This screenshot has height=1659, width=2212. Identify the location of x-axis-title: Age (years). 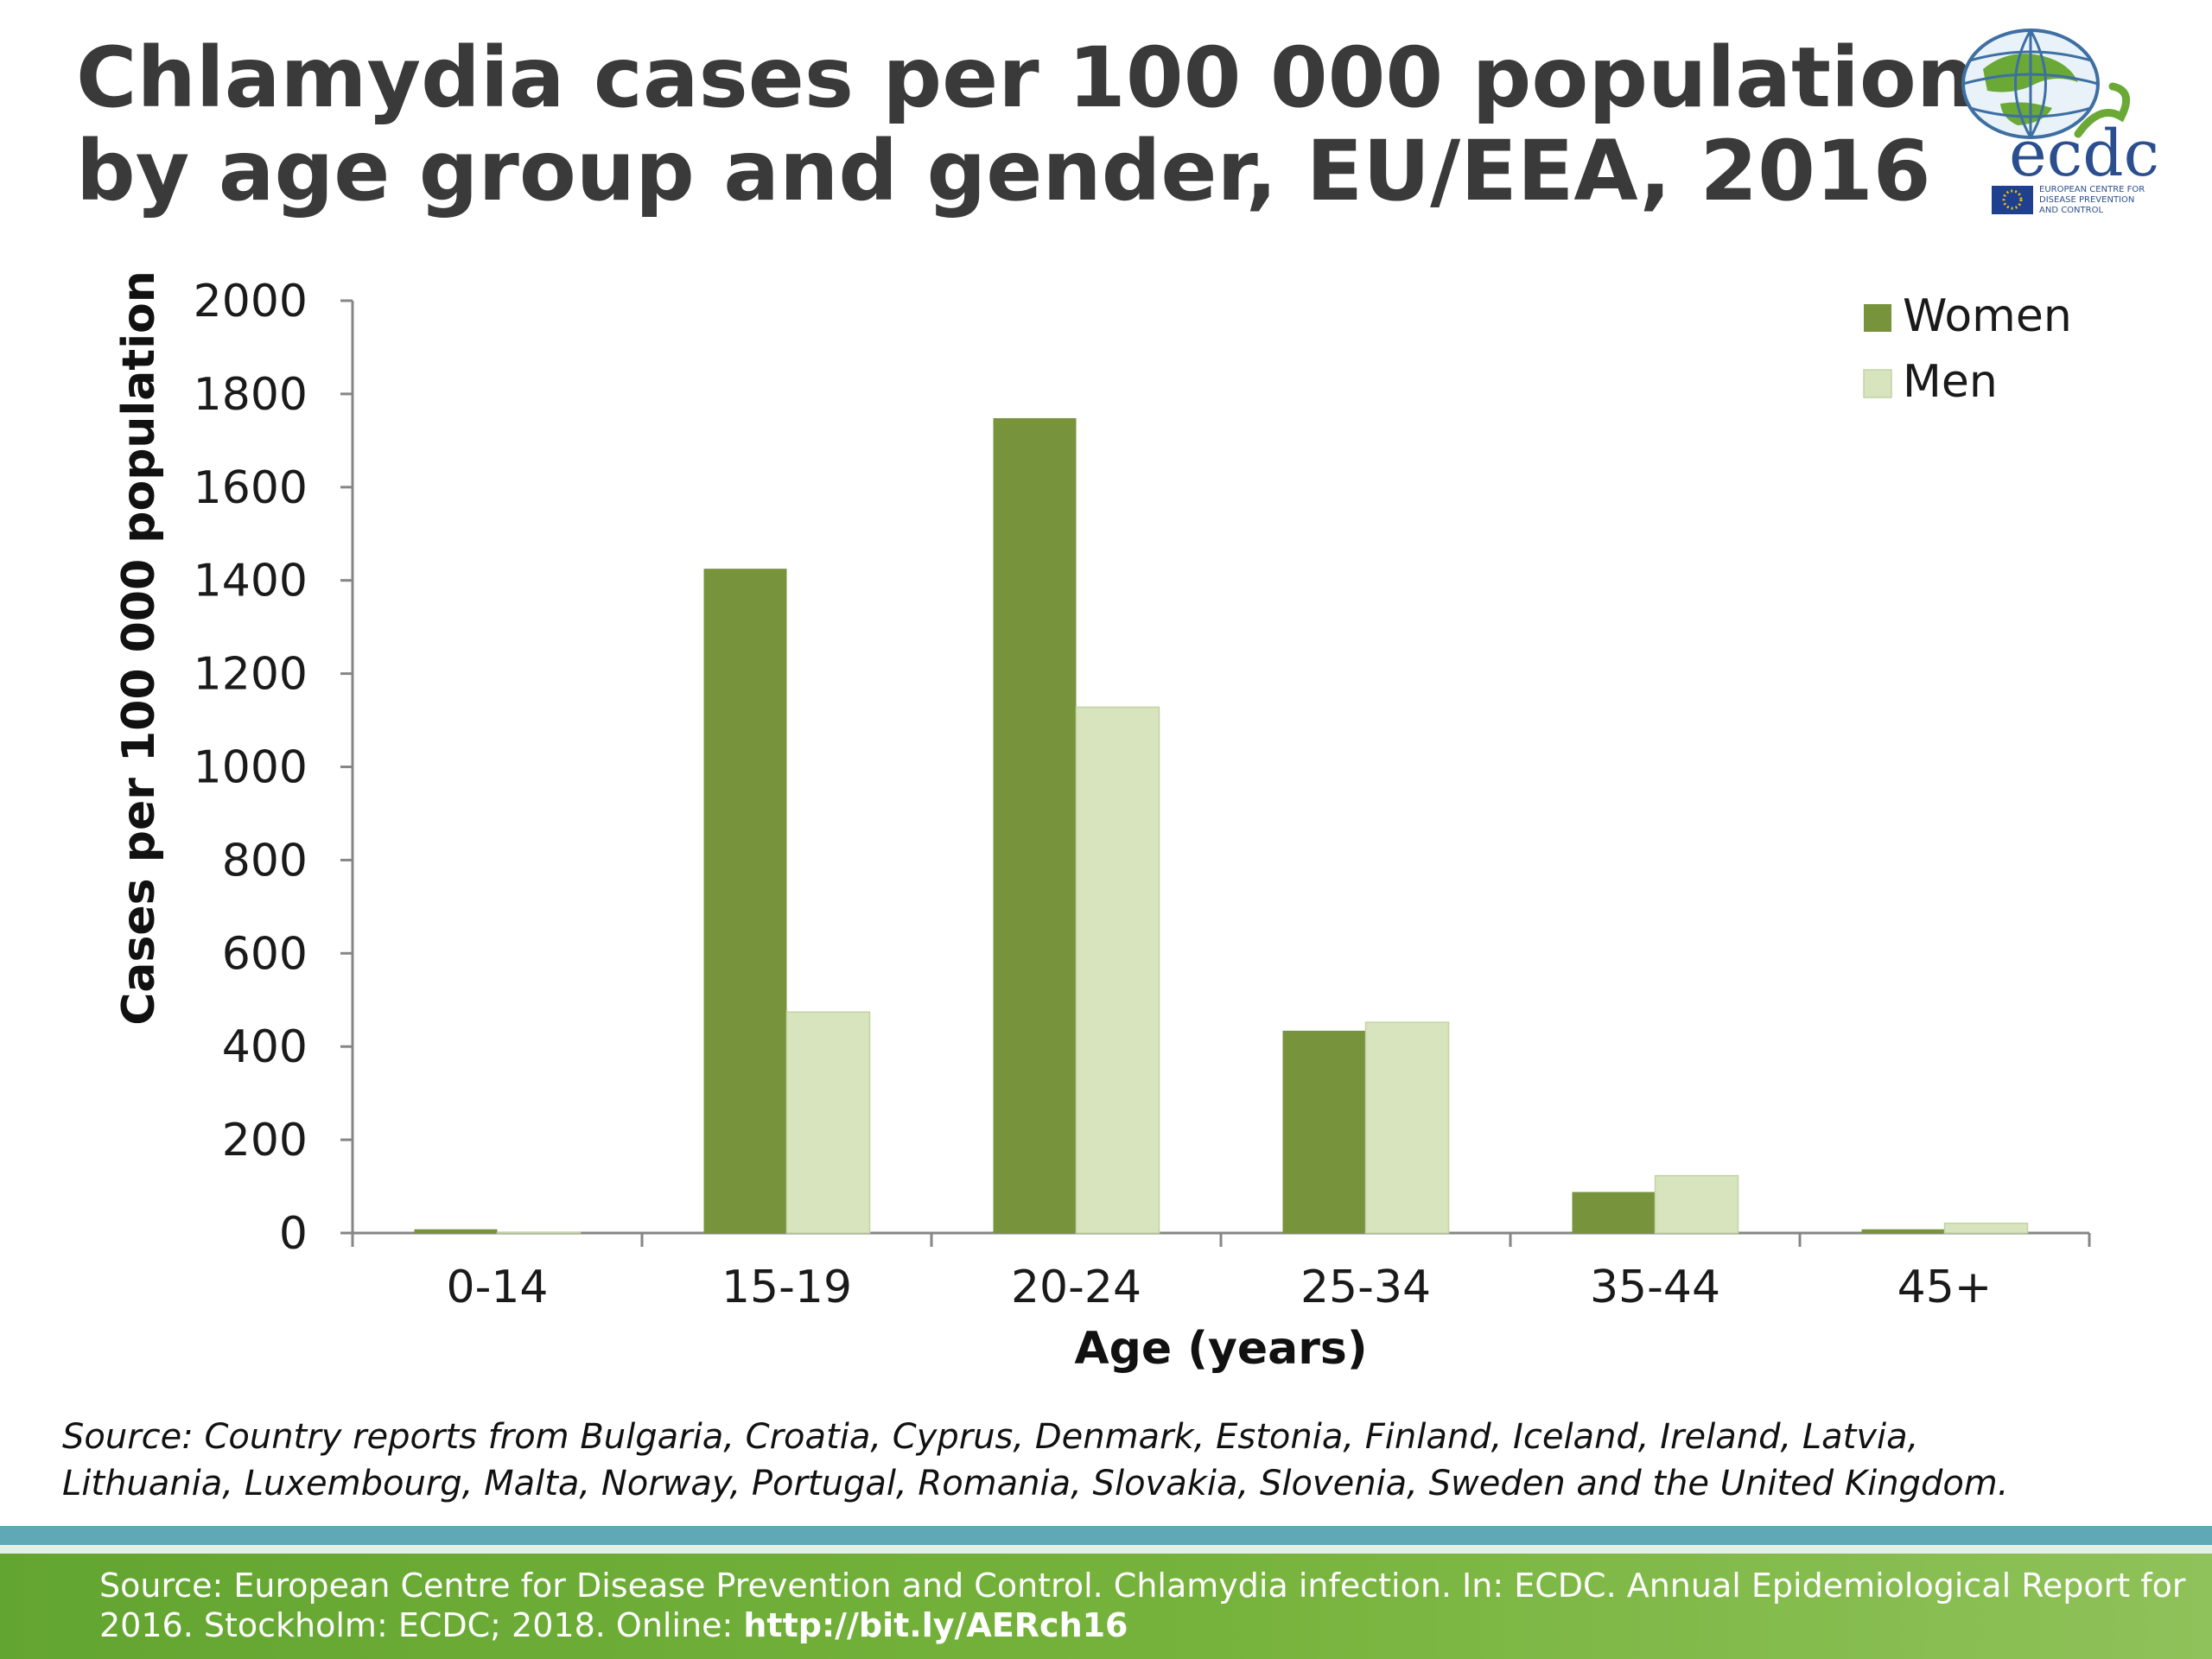
(1220, 1349).